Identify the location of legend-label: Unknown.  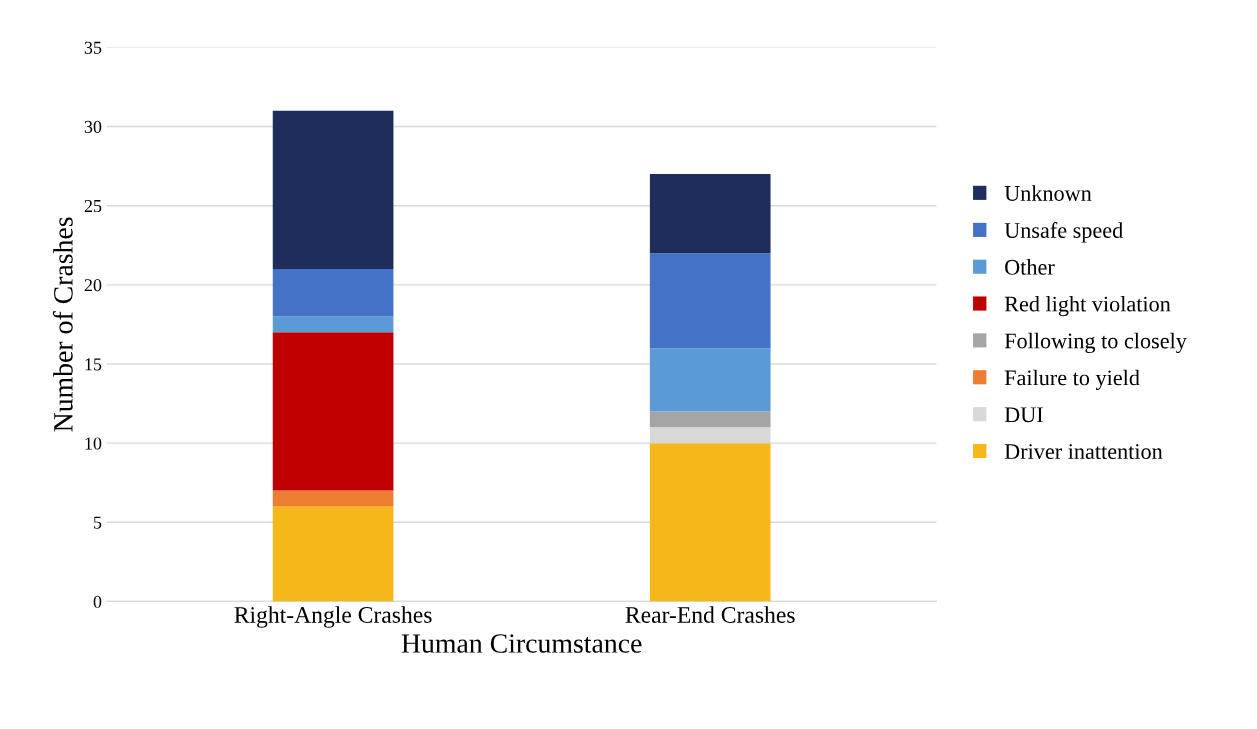
(1048, 193).